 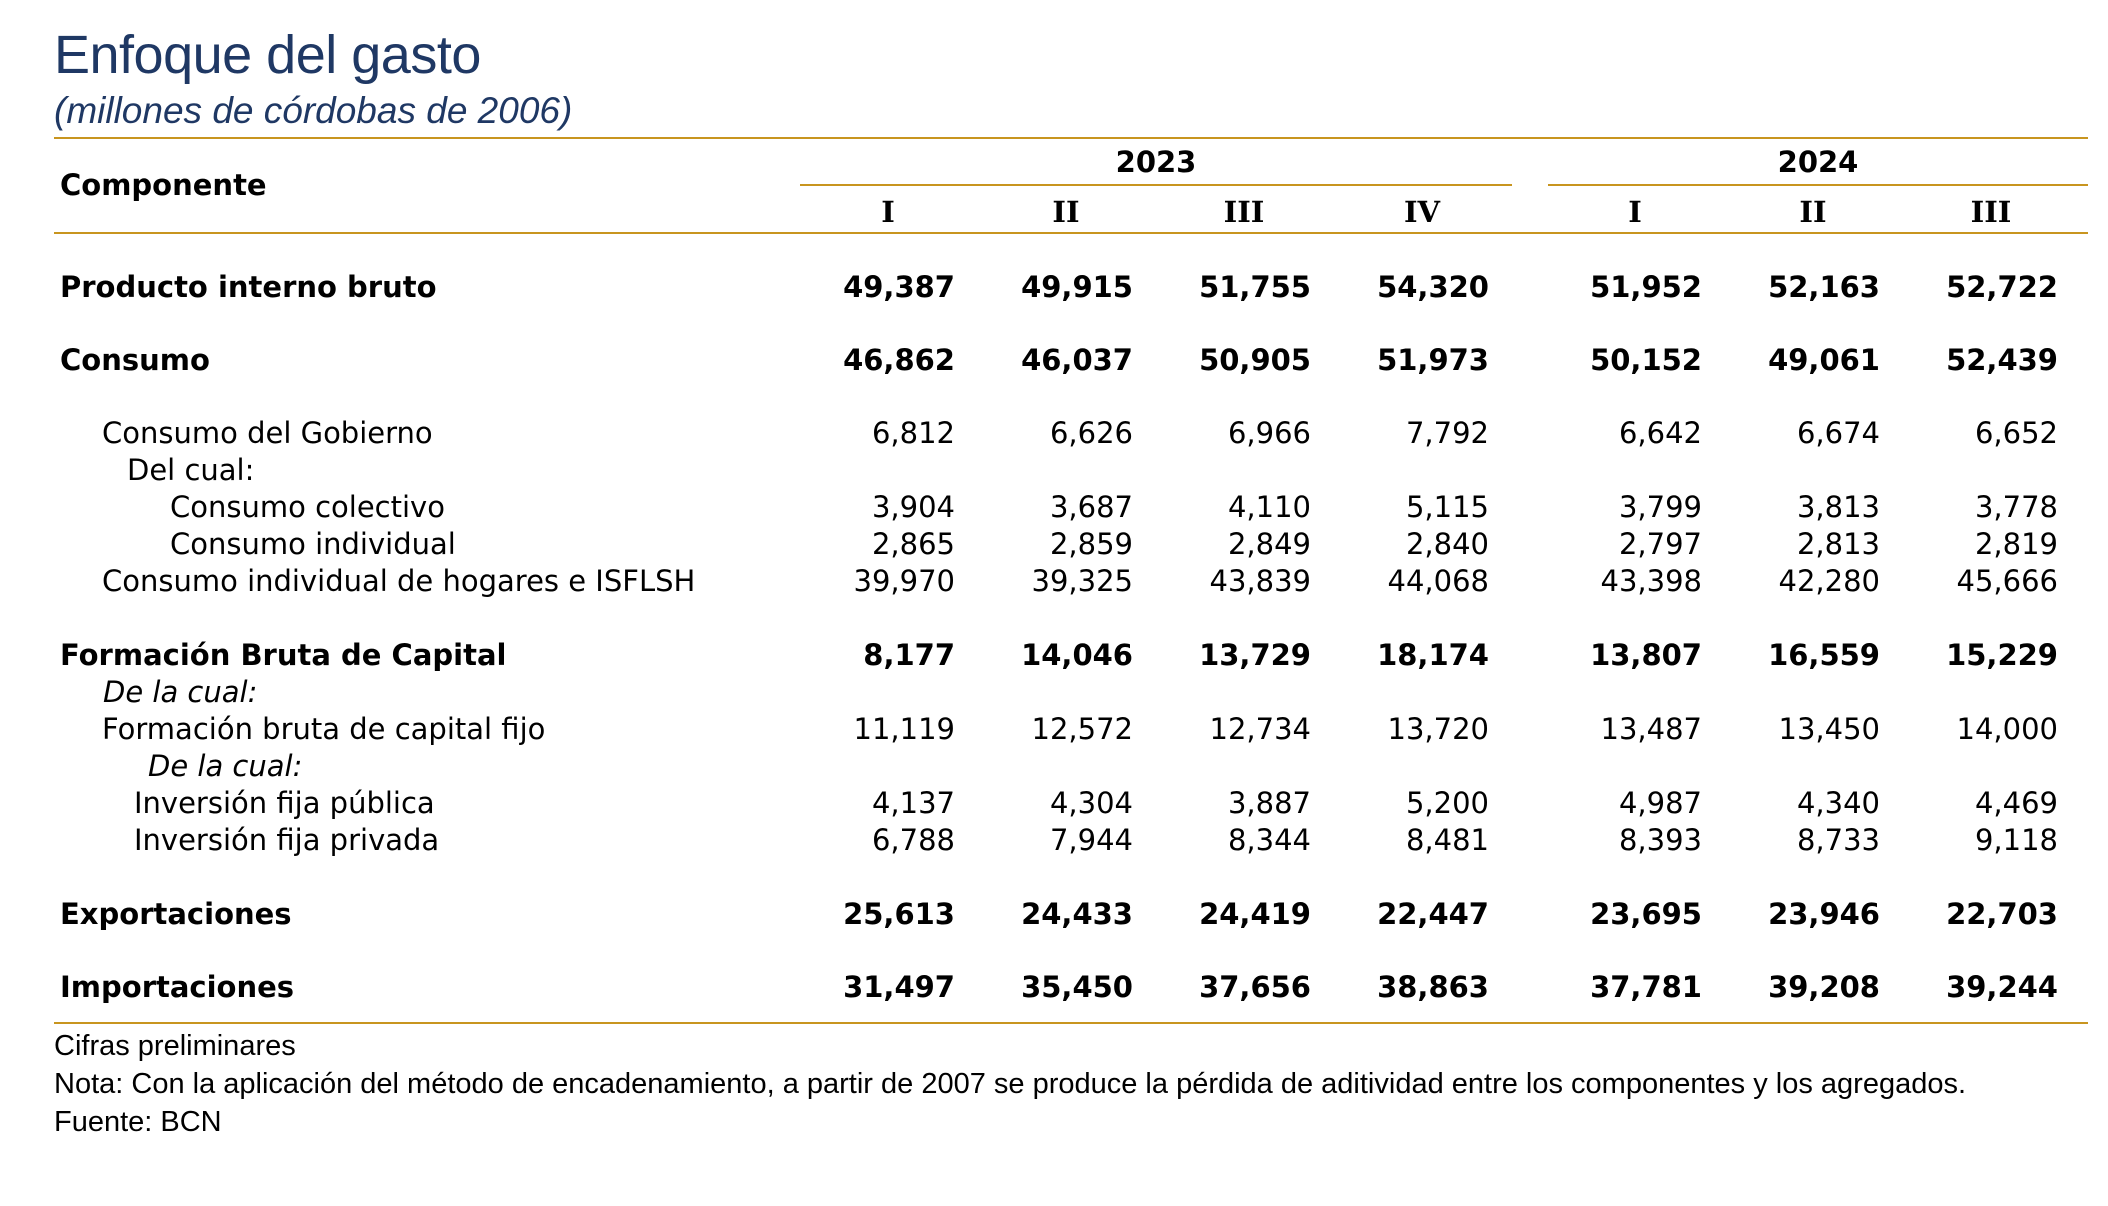 I want to click on year-rule-2023, so click(x=1156, y=185).